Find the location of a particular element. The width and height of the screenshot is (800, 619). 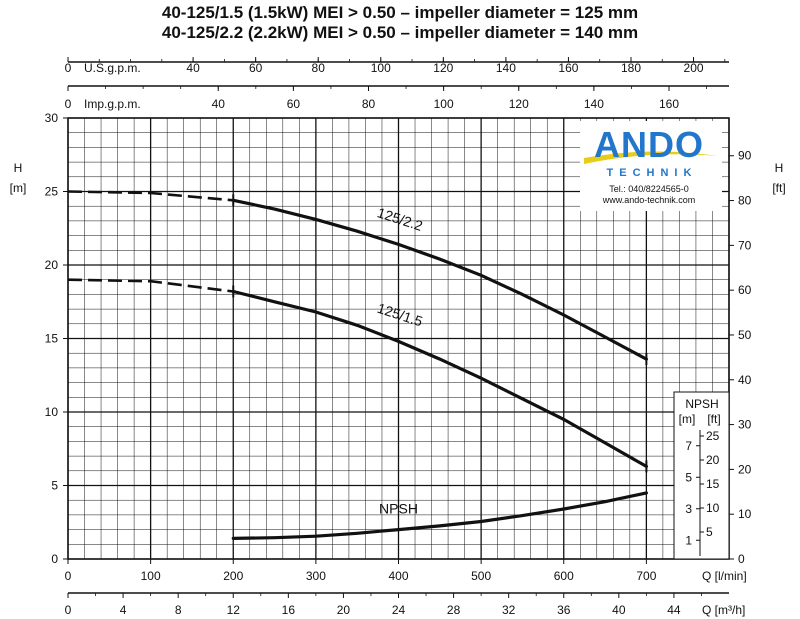

y-right-tick-label: 60 is located at coordinates (745, 290).